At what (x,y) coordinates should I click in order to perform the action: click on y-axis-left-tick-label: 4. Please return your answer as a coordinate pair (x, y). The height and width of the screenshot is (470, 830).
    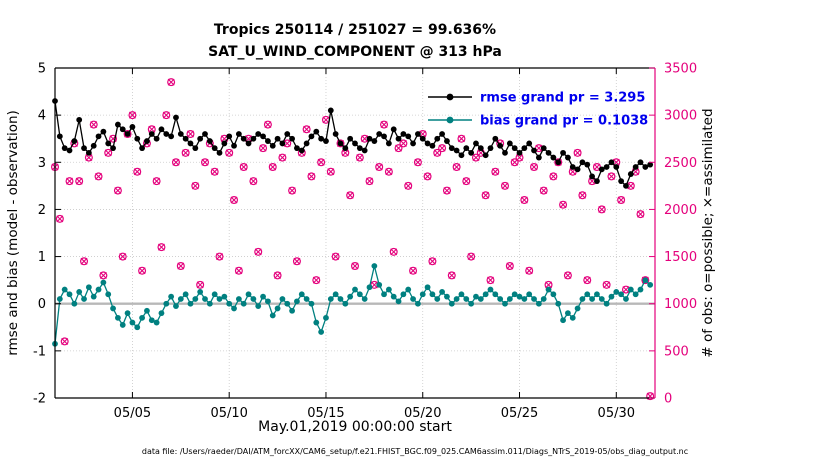
    Looking at the image, I should click on (42, 116).